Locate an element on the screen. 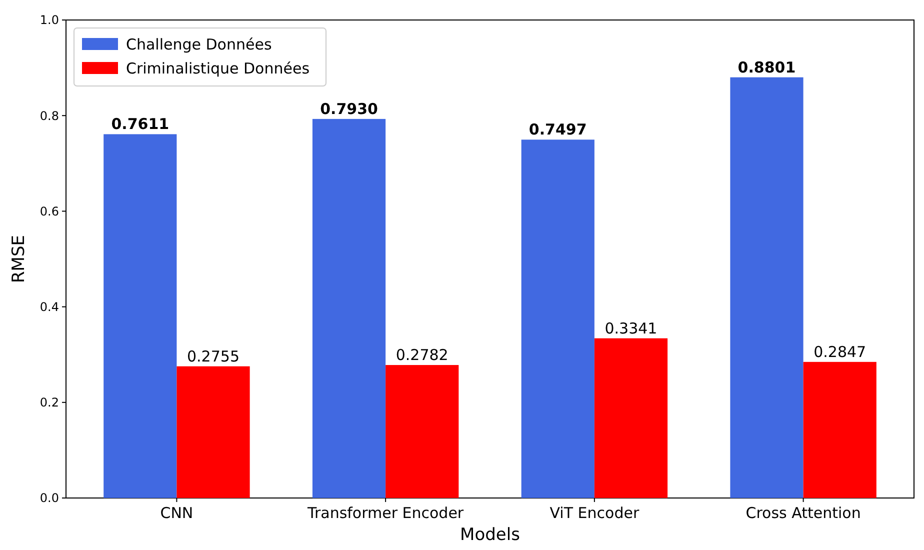 This screenshot has width=924, height=550. y-tick-label: 0.2 is located at coordinates (49, 403).